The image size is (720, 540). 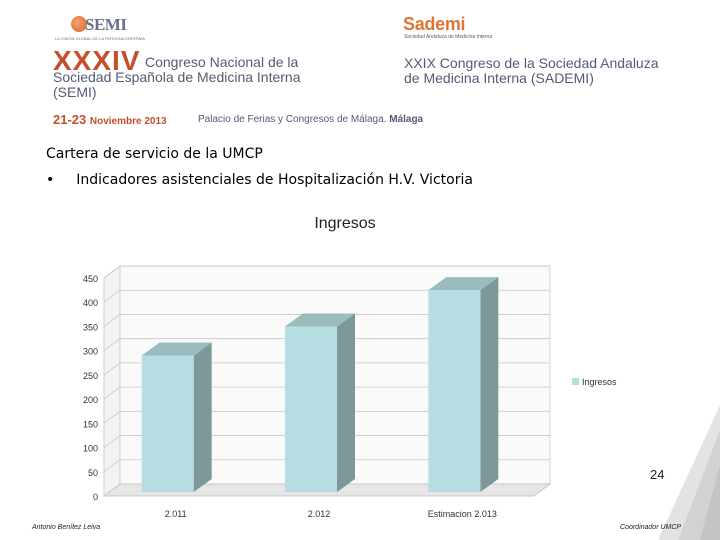 What do you see at coordinates (154, 154) in the screenshot?
I see `slide-subtitle: Cartera de servicio de la UMCP` at bounding box center [154, 154].